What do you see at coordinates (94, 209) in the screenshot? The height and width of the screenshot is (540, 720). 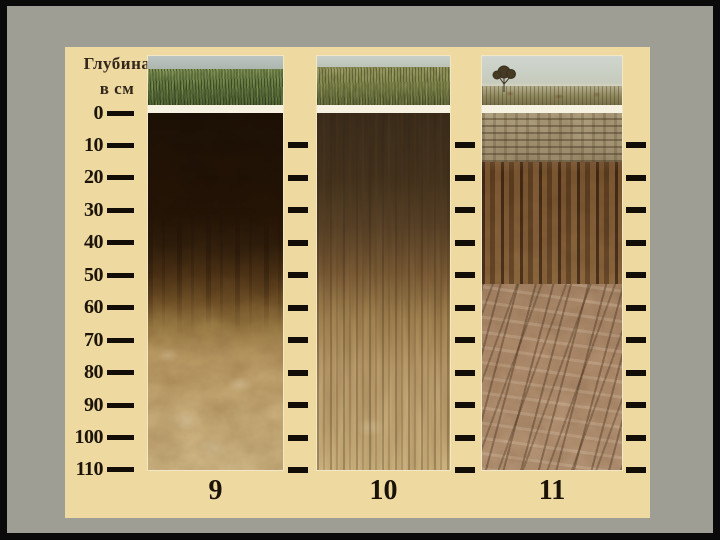 I see `depth-scale-number: 30` at bounding box center [94, 209].